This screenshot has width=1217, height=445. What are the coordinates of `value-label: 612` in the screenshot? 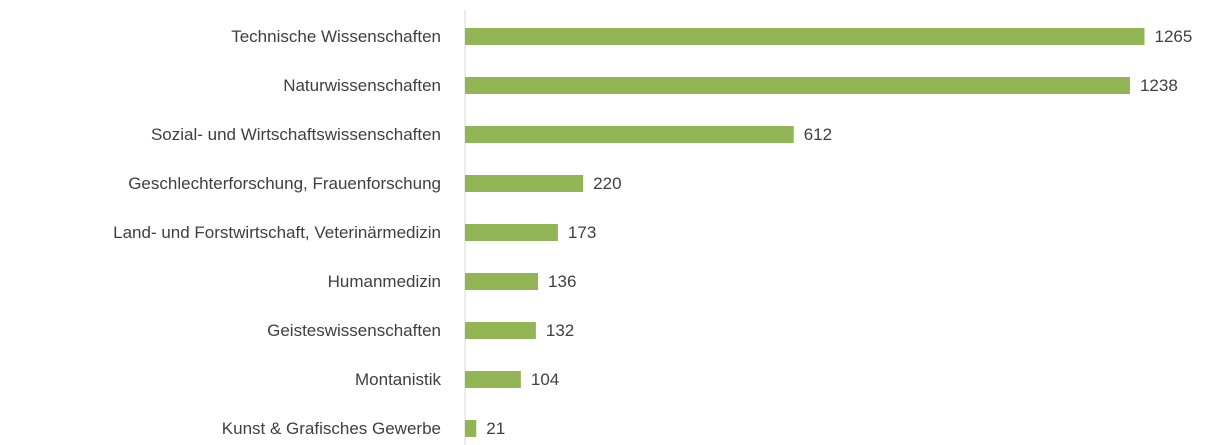 It's located at (818, 134).